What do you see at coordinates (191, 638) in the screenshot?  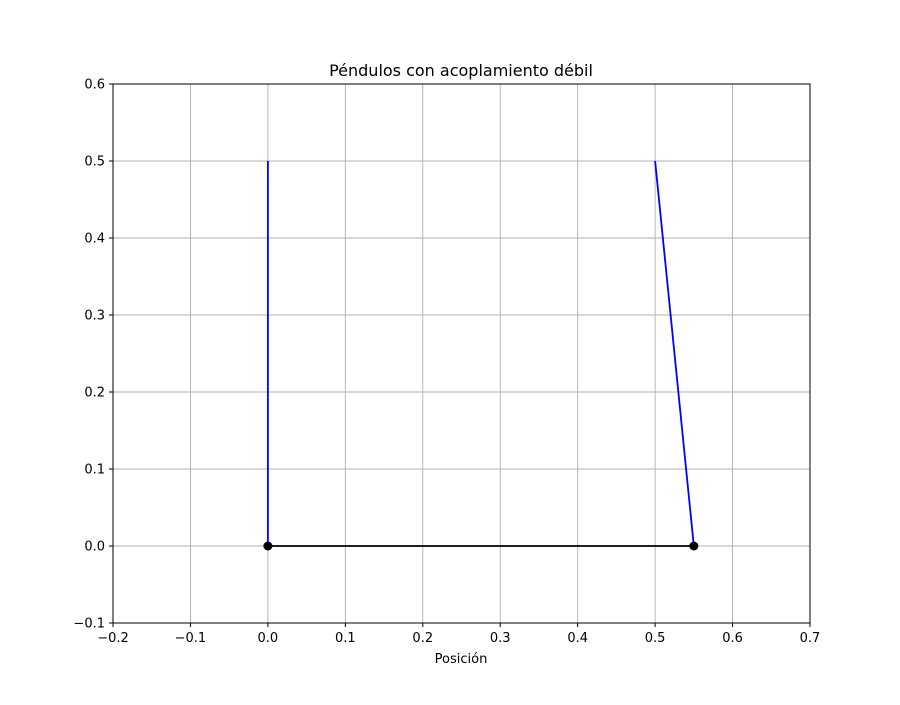 I see `x-tick-label: −0.1` at bounding box center [191, 638].